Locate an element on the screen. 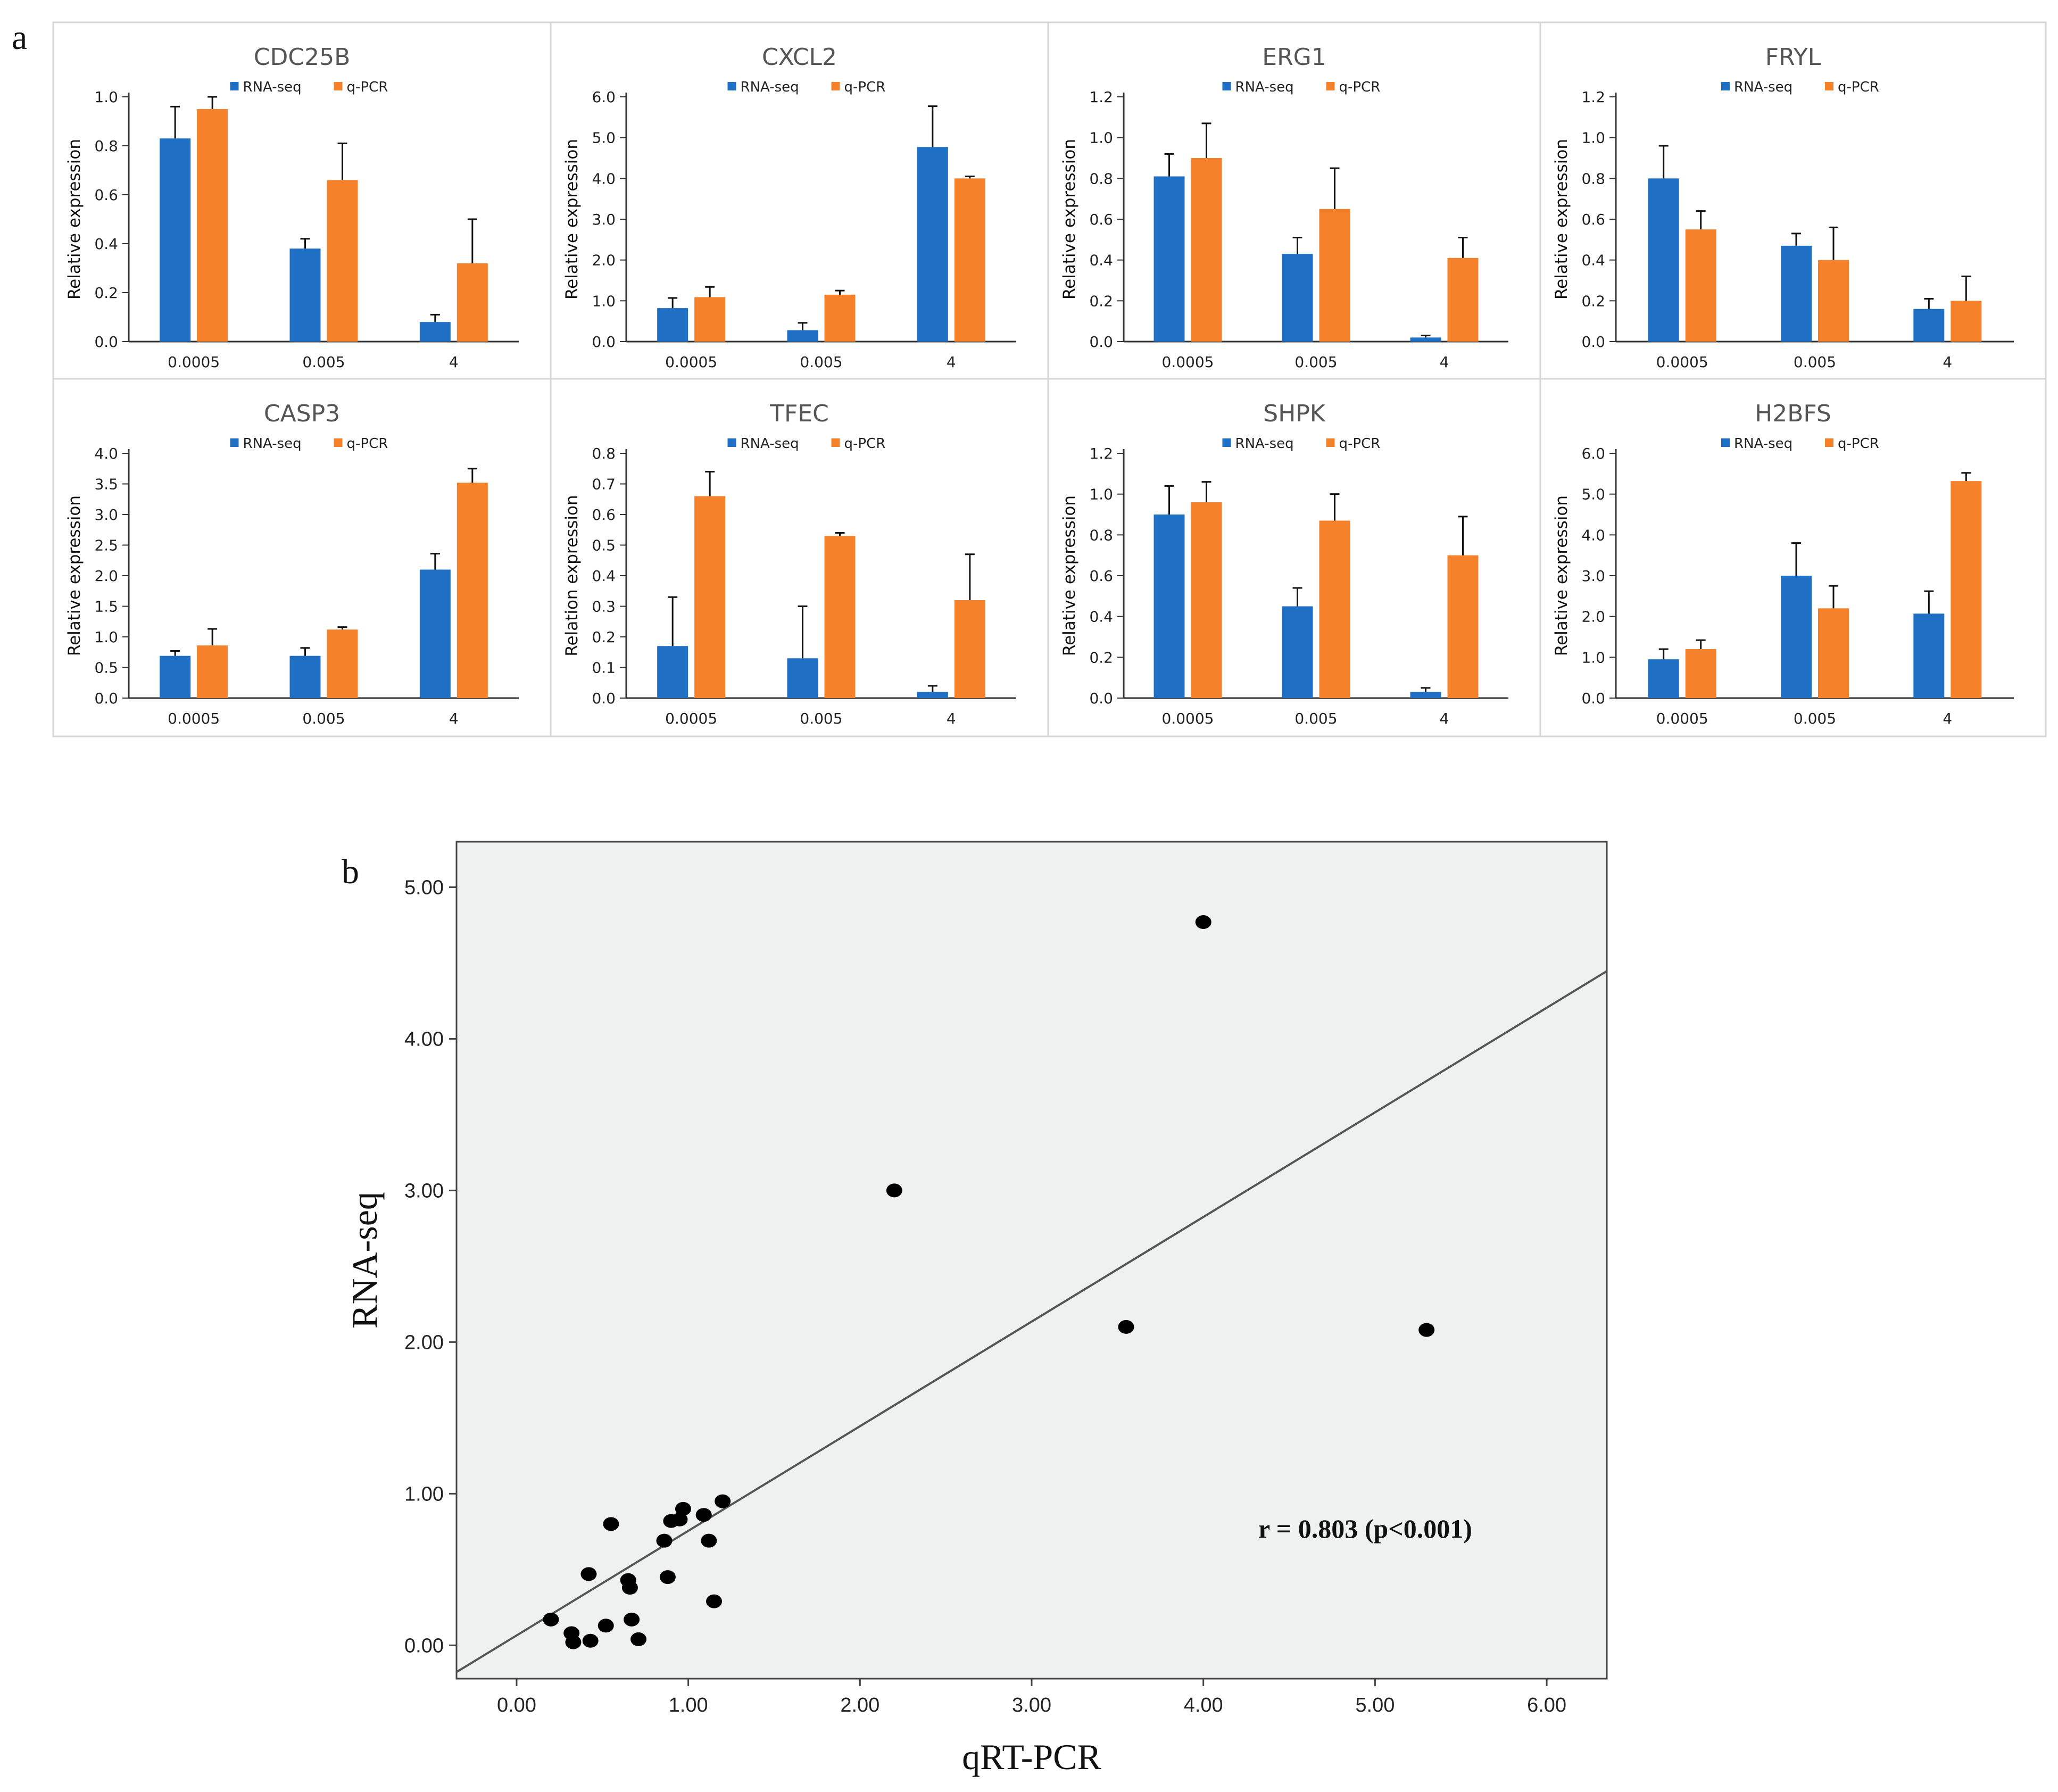  y-axis-label: RNA-seq is located at coordinates (365, 1260).